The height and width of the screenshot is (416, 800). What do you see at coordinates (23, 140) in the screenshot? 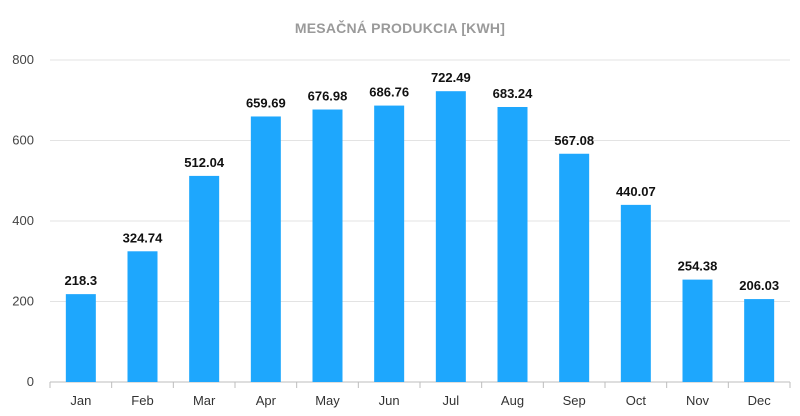
I see `y-tick-label: 600` at bounding box center [23, 140].